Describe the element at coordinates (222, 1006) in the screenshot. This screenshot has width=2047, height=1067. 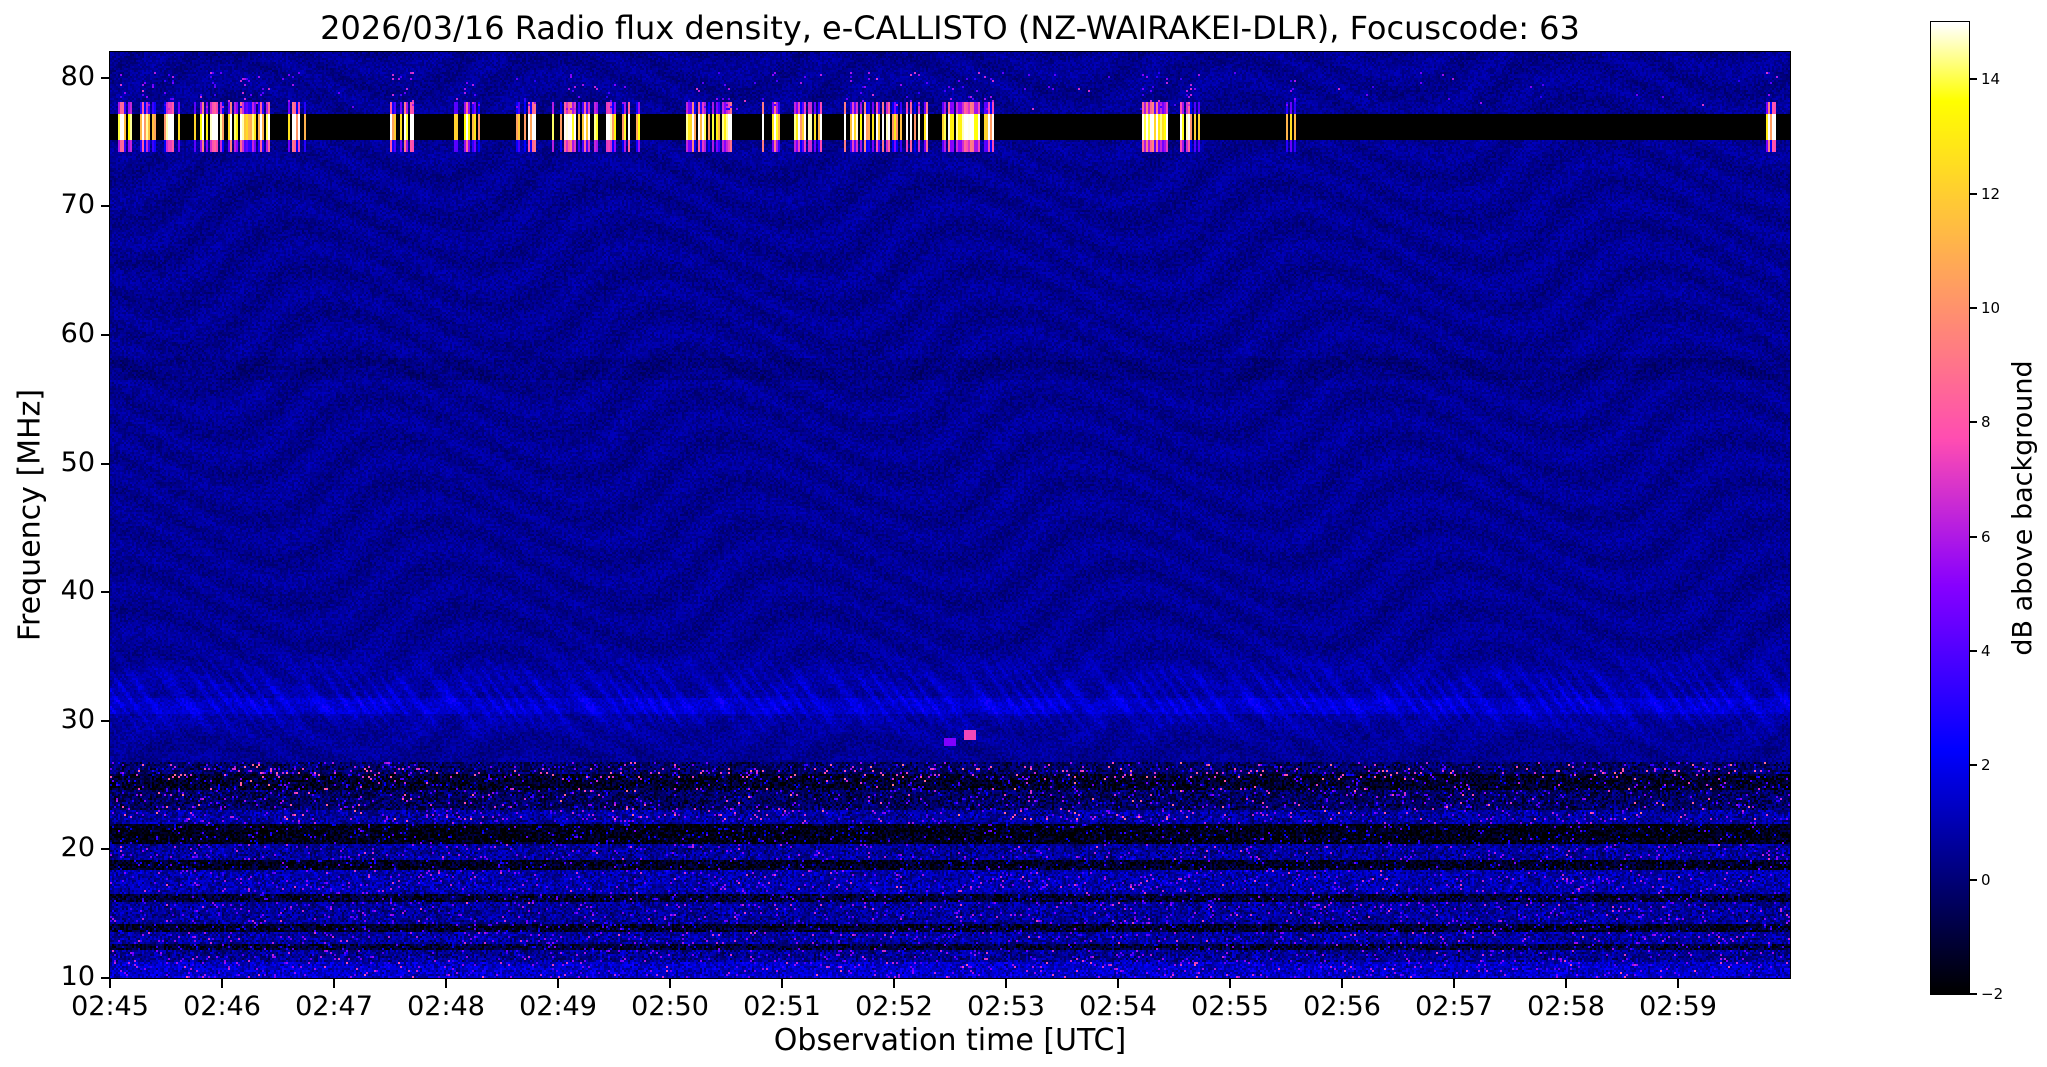
I see `x-tick-label: 02:46` at that location.